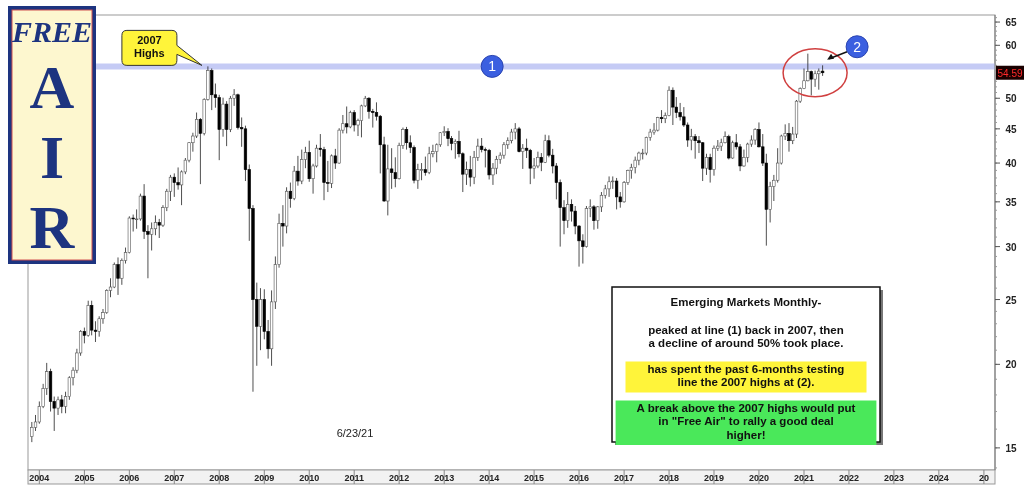  Describe the element at coordinates (746, 421) in the screenshot. I see `annotation: A break above the 2007 highs would put in "Free Air" to rally a good deal higher!` at that location.